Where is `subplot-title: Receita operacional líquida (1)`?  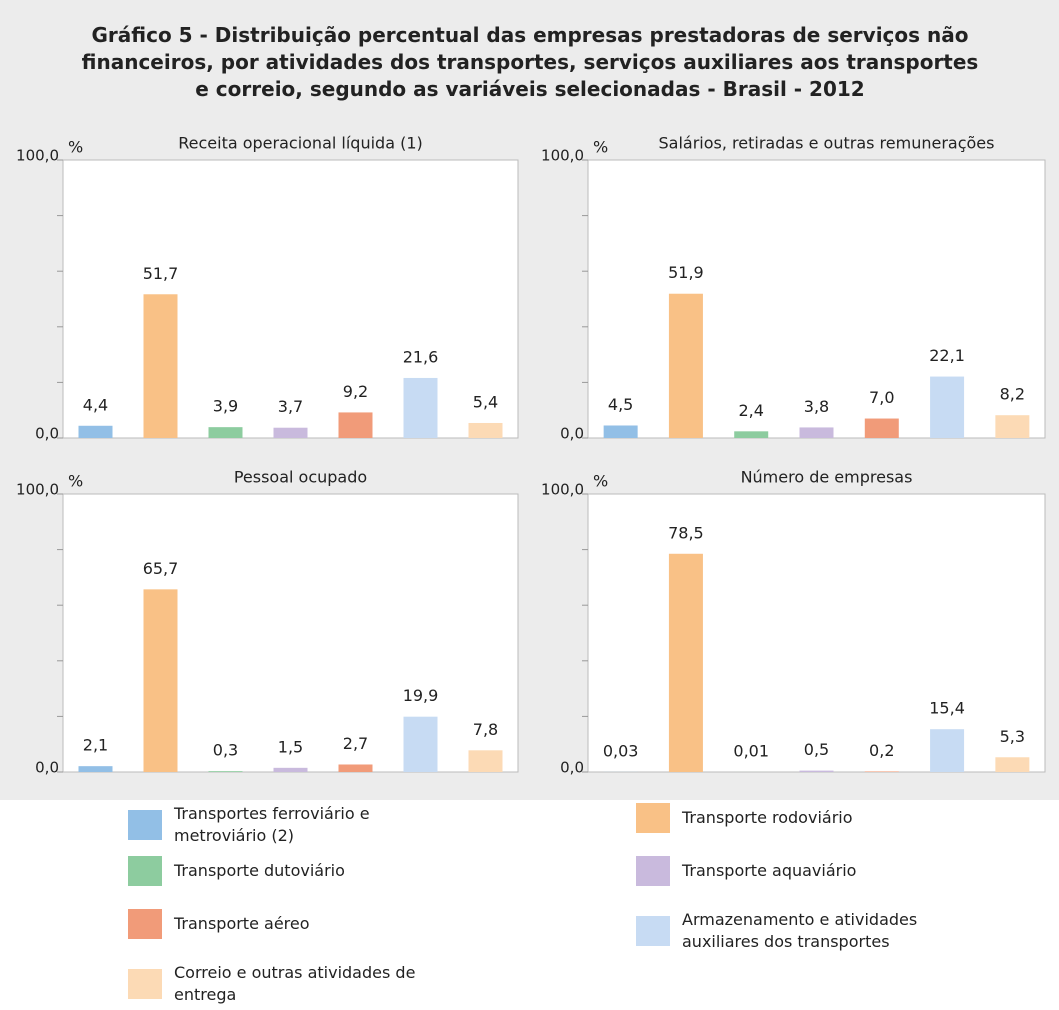
subplot-title: Receita operacional líquida (1) is located at coordinates (300, 143).